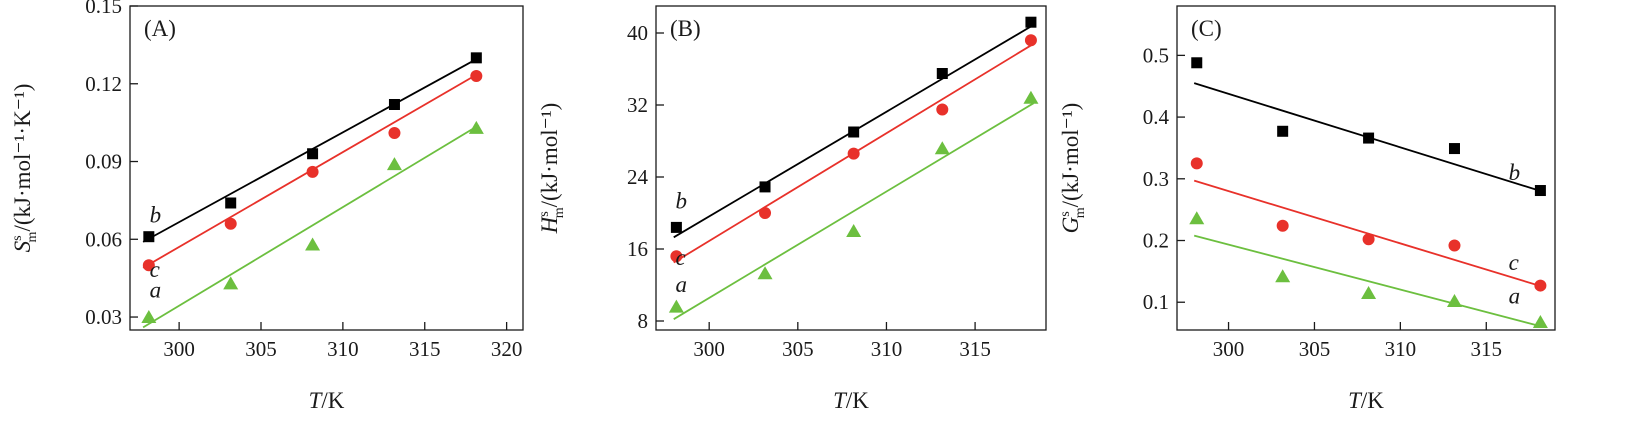 This screenshot has height=421, width=1633. Describe the element at coordinates (637, 105) in the screenshot. I see `y-tick-label: 32` at that location.